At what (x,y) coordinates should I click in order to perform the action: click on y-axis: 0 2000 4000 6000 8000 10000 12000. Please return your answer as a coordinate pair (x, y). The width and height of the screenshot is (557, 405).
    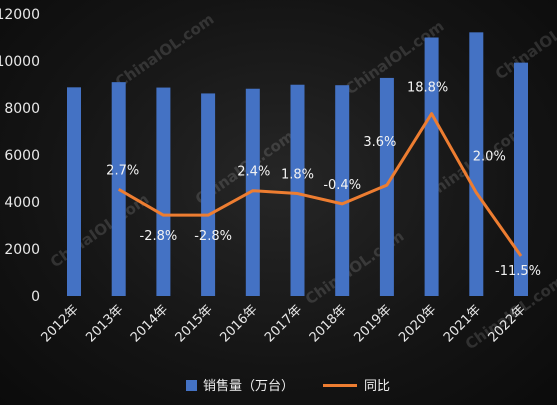
    Looking at the image, I should click on (20, 156).